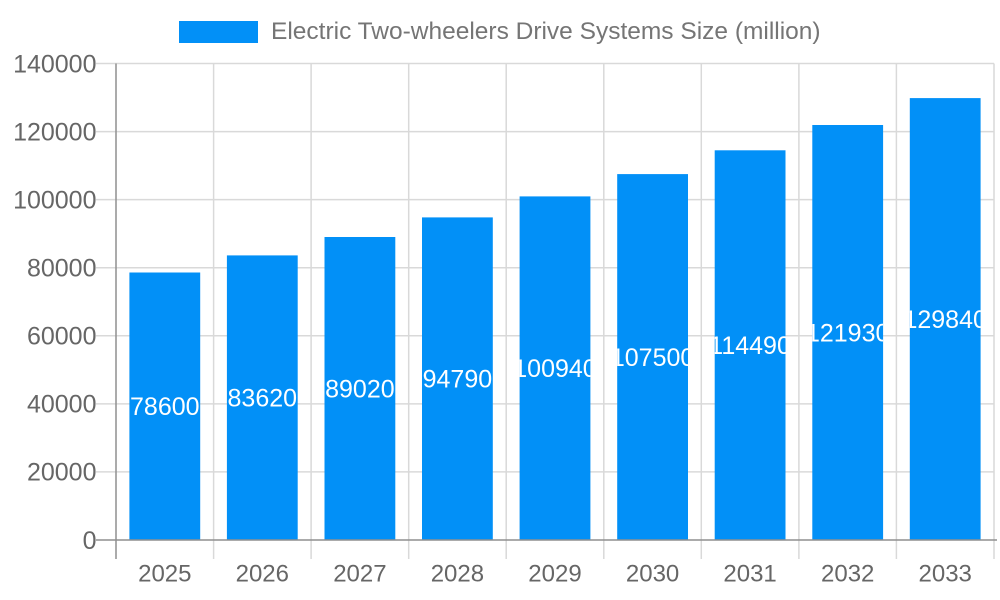  What do you see at coordinates (554, 574) in the screenshot?
I see `svg-text: 2029` at bounding box center [554, 574].